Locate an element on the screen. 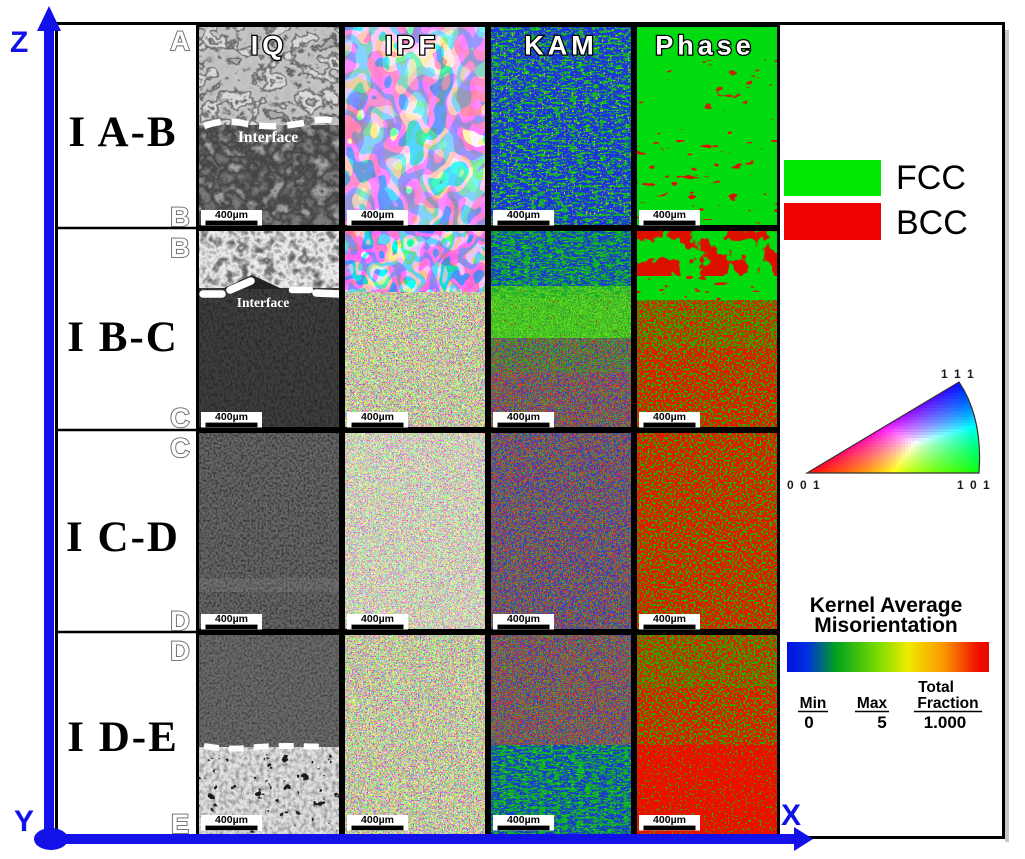 This screenshot has height=859, width=1025. svg-text: Max is located at coordinates (872, 703).